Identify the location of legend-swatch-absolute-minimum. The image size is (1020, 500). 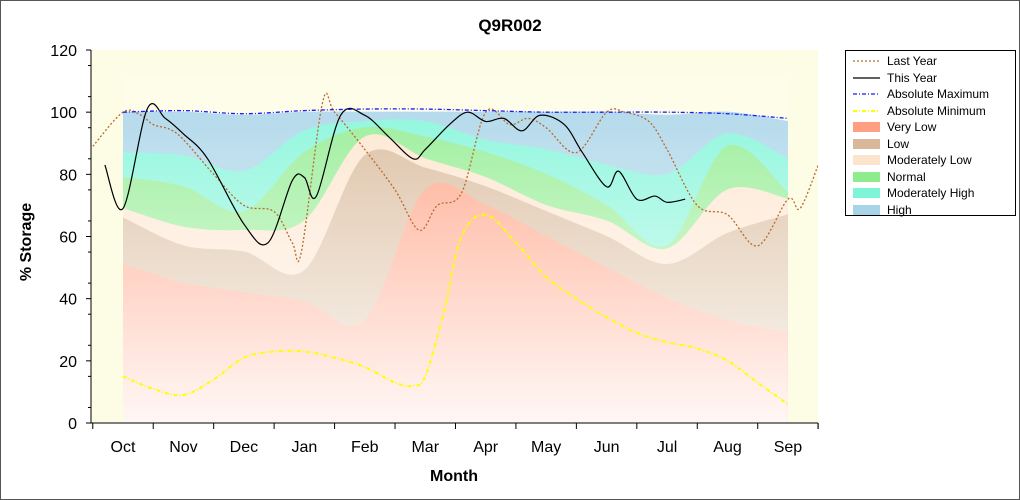
(866, 110).